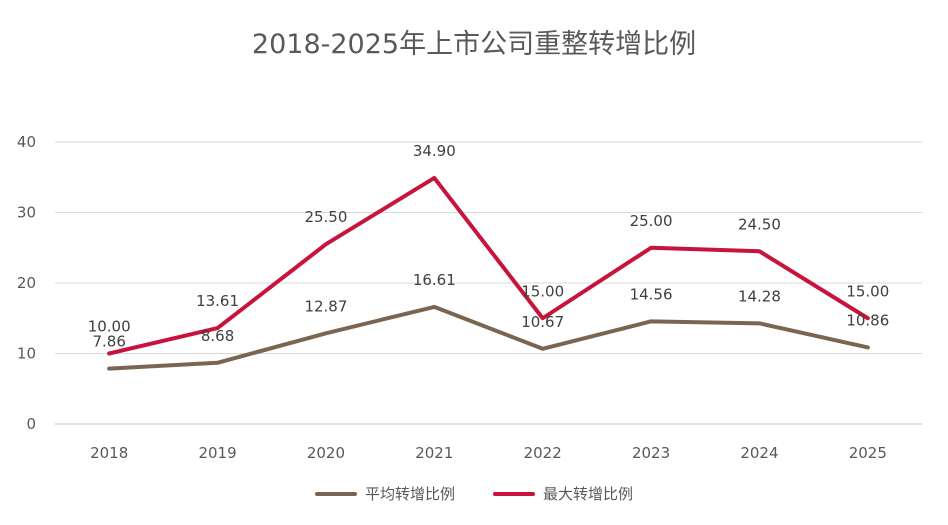  What do you see at coordinates (759, 296) in the screenshot?
I see `data-label-avg-2024: 14.28` at bounding box center [759, 296].